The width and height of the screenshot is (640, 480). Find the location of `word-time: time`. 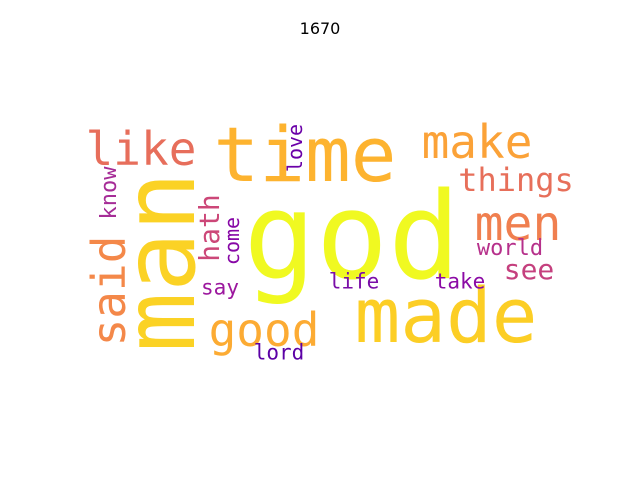

word-time: time is located at coordinates (305, 154).